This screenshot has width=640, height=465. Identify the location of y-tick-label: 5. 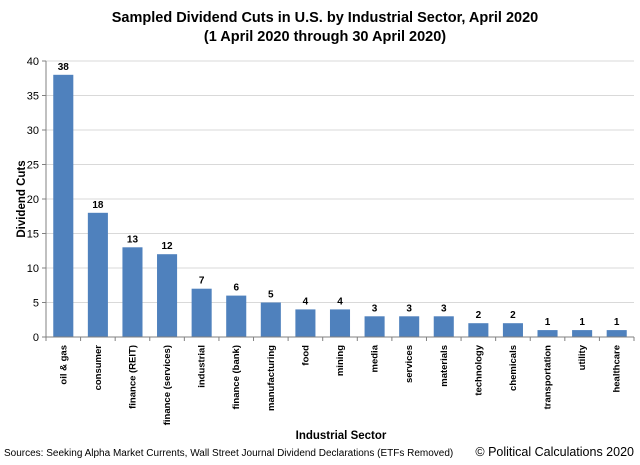
(36, 304).